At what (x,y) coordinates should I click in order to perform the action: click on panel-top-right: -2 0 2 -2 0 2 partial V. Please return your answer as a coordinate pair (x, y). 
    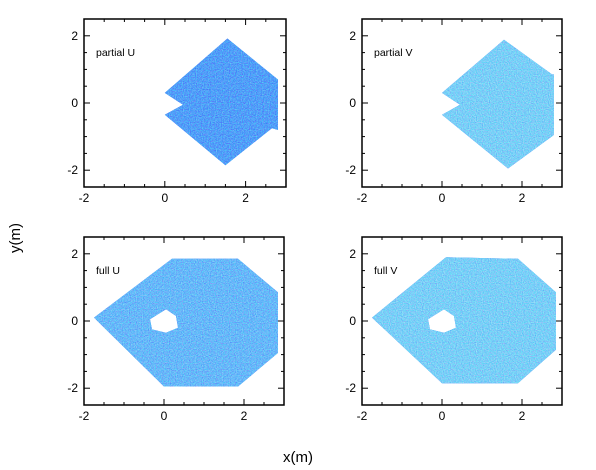
    Looking at the image, I should click on (454, 111).